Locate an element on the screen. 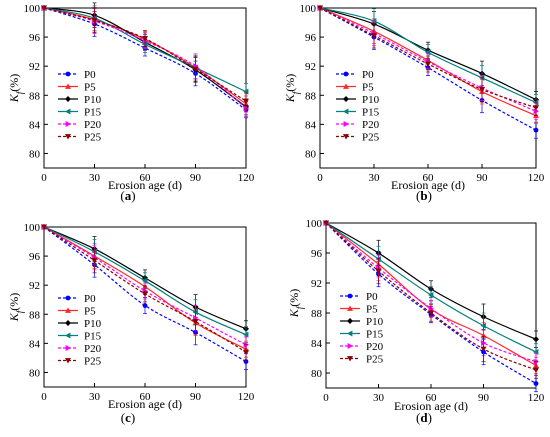 The width and height of the screenshot is (550, 437). x-tick-label-a: 120 is located at coordinates (246, 178).